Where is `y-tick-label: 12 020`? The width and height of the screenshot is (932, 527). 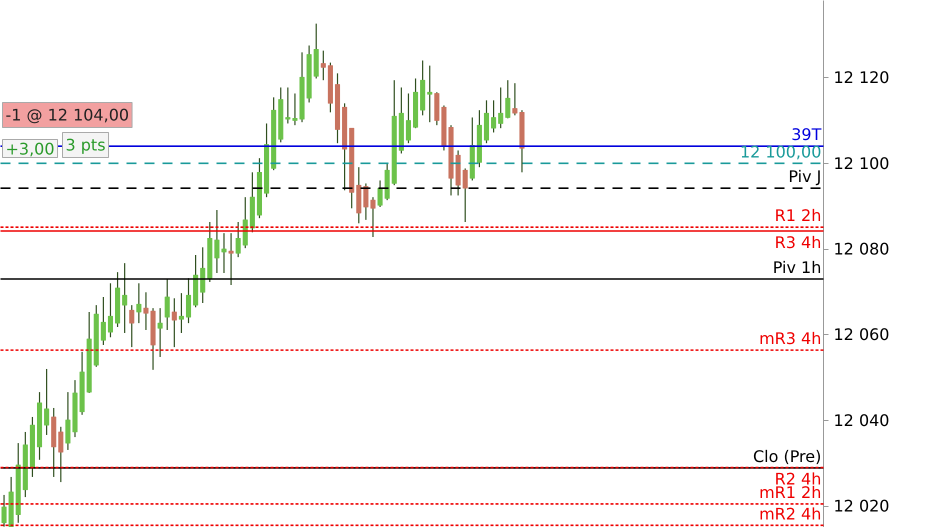 y-tick-label: 12 020 is located at coordinates (862, 506).